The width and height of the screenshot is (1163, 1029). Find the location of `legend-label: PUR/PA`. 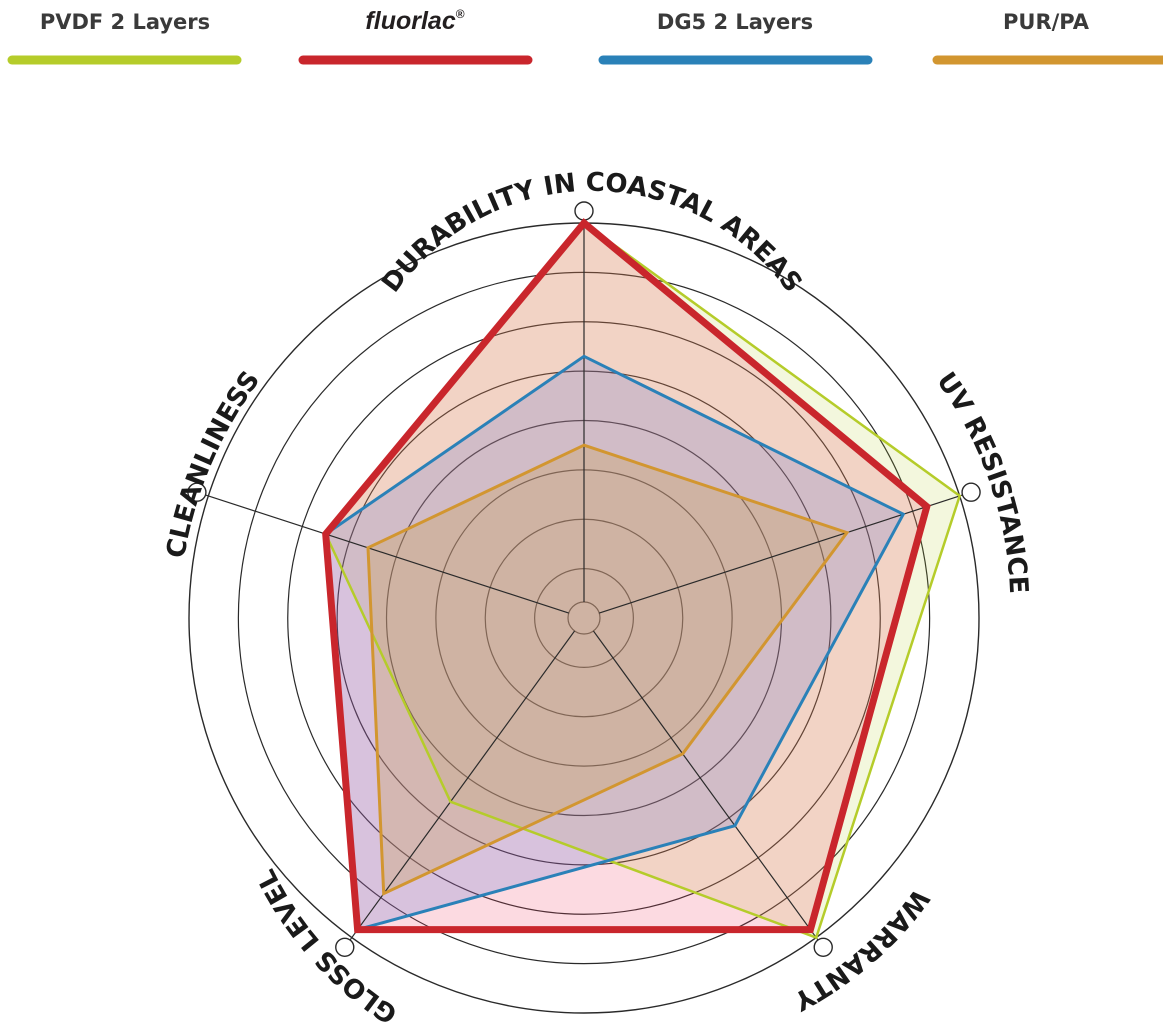

legend-label: PUR/PA is located at coordinates (1046, 22).